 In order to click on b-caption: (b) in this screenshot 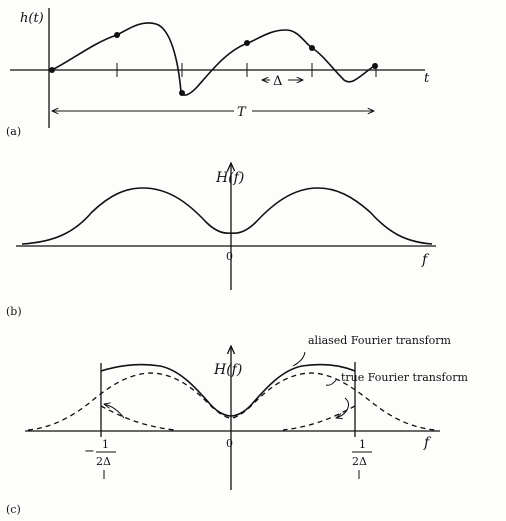, I will do `click(14, 311)`.